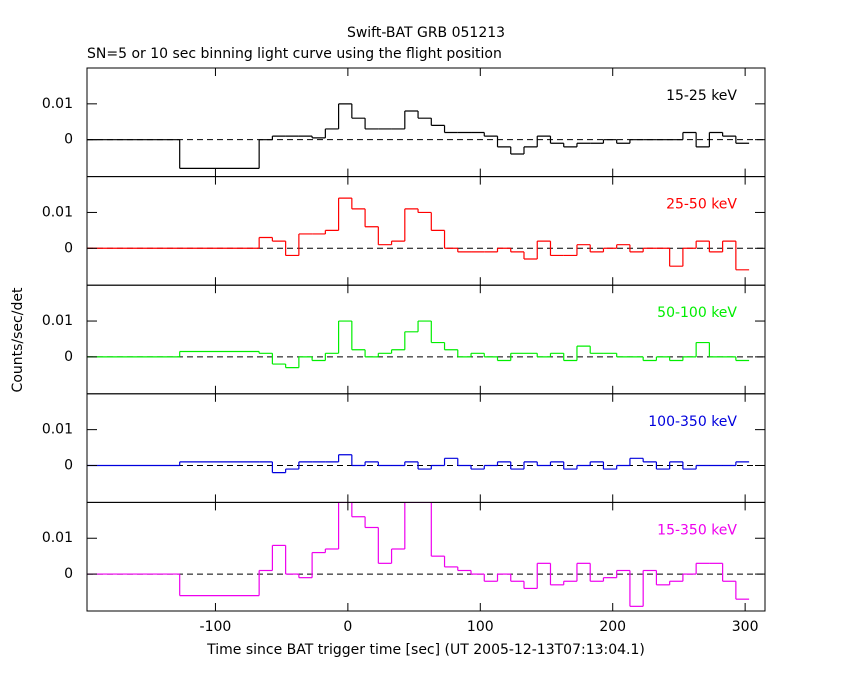 The image size is (850, 680). Describe the element at coordinates (18, 339) in the screenshot. I see `y-axis-label: Counts/sec/det` at that location.